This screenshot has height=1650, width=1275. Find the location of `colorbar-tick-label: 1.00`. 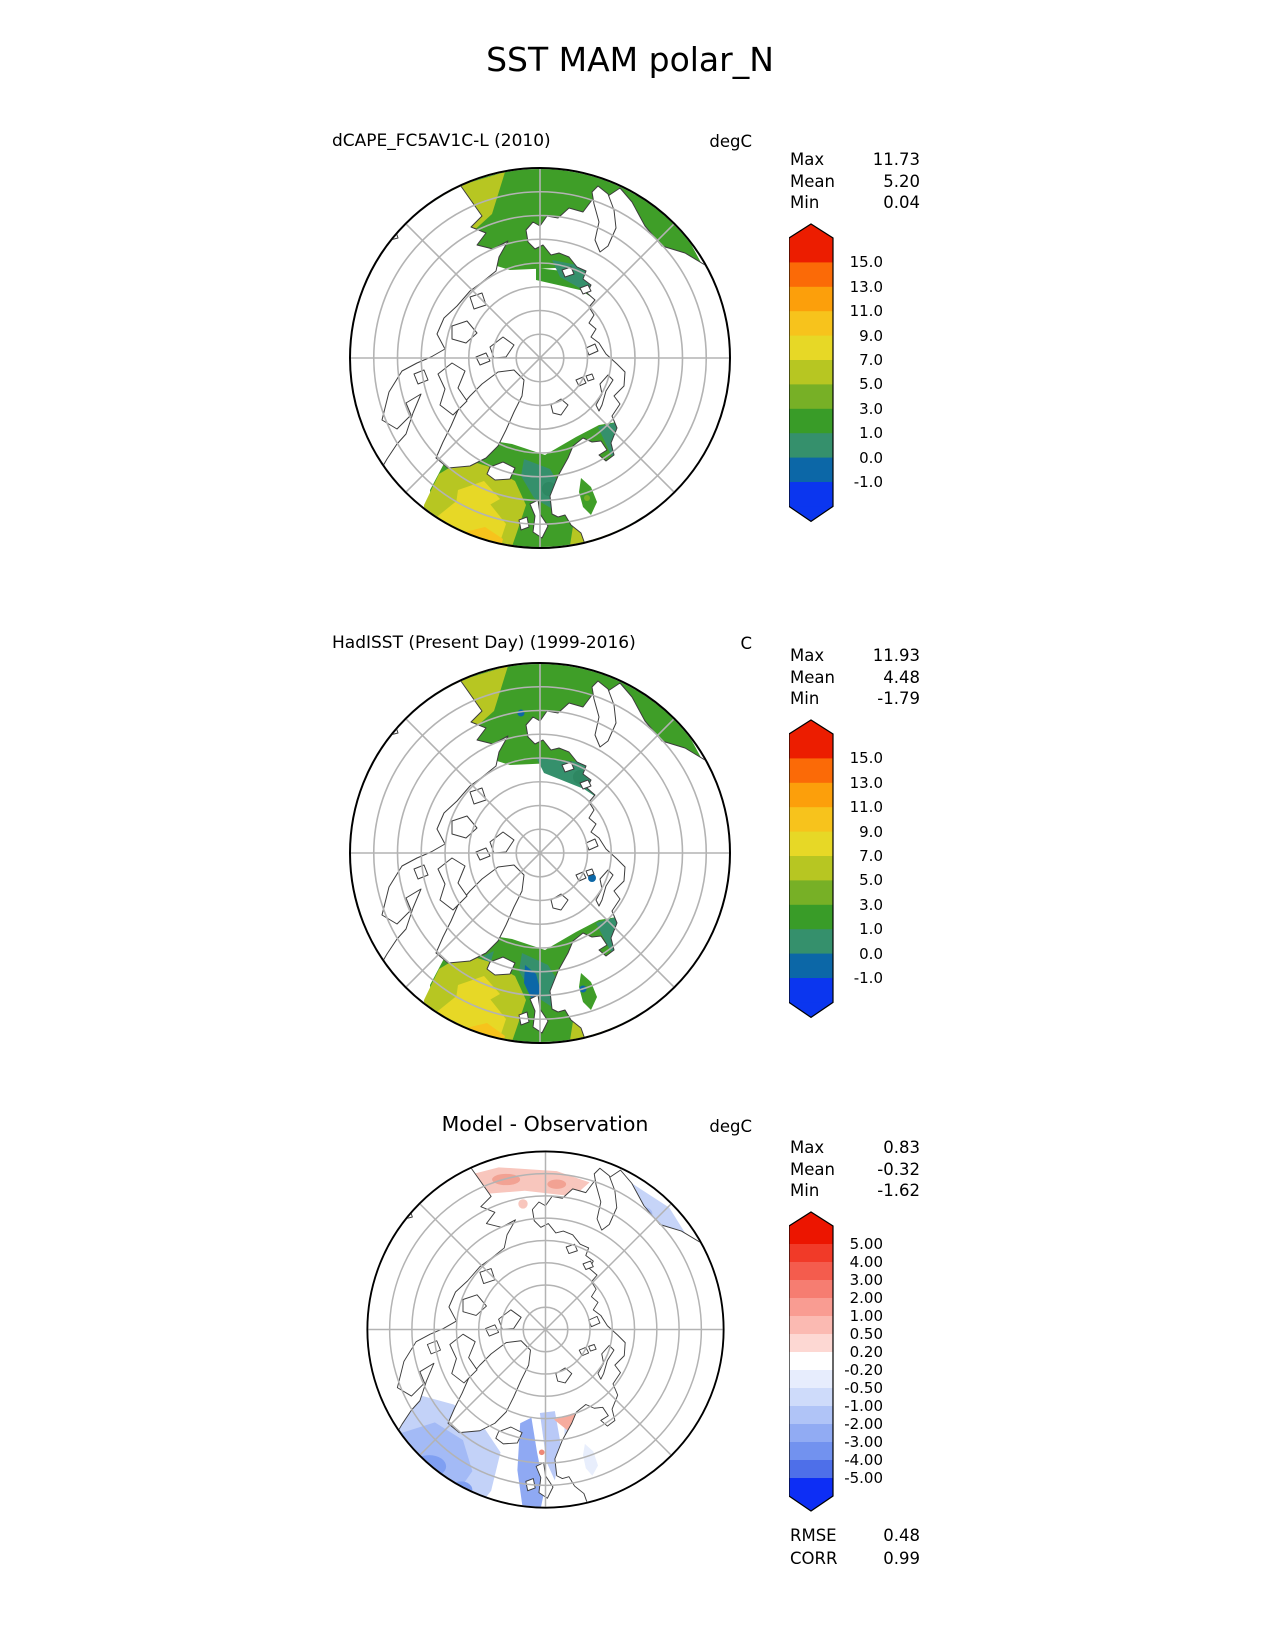

colorbar-tick-label: 1.00 is located at coordinates (866, 1316).